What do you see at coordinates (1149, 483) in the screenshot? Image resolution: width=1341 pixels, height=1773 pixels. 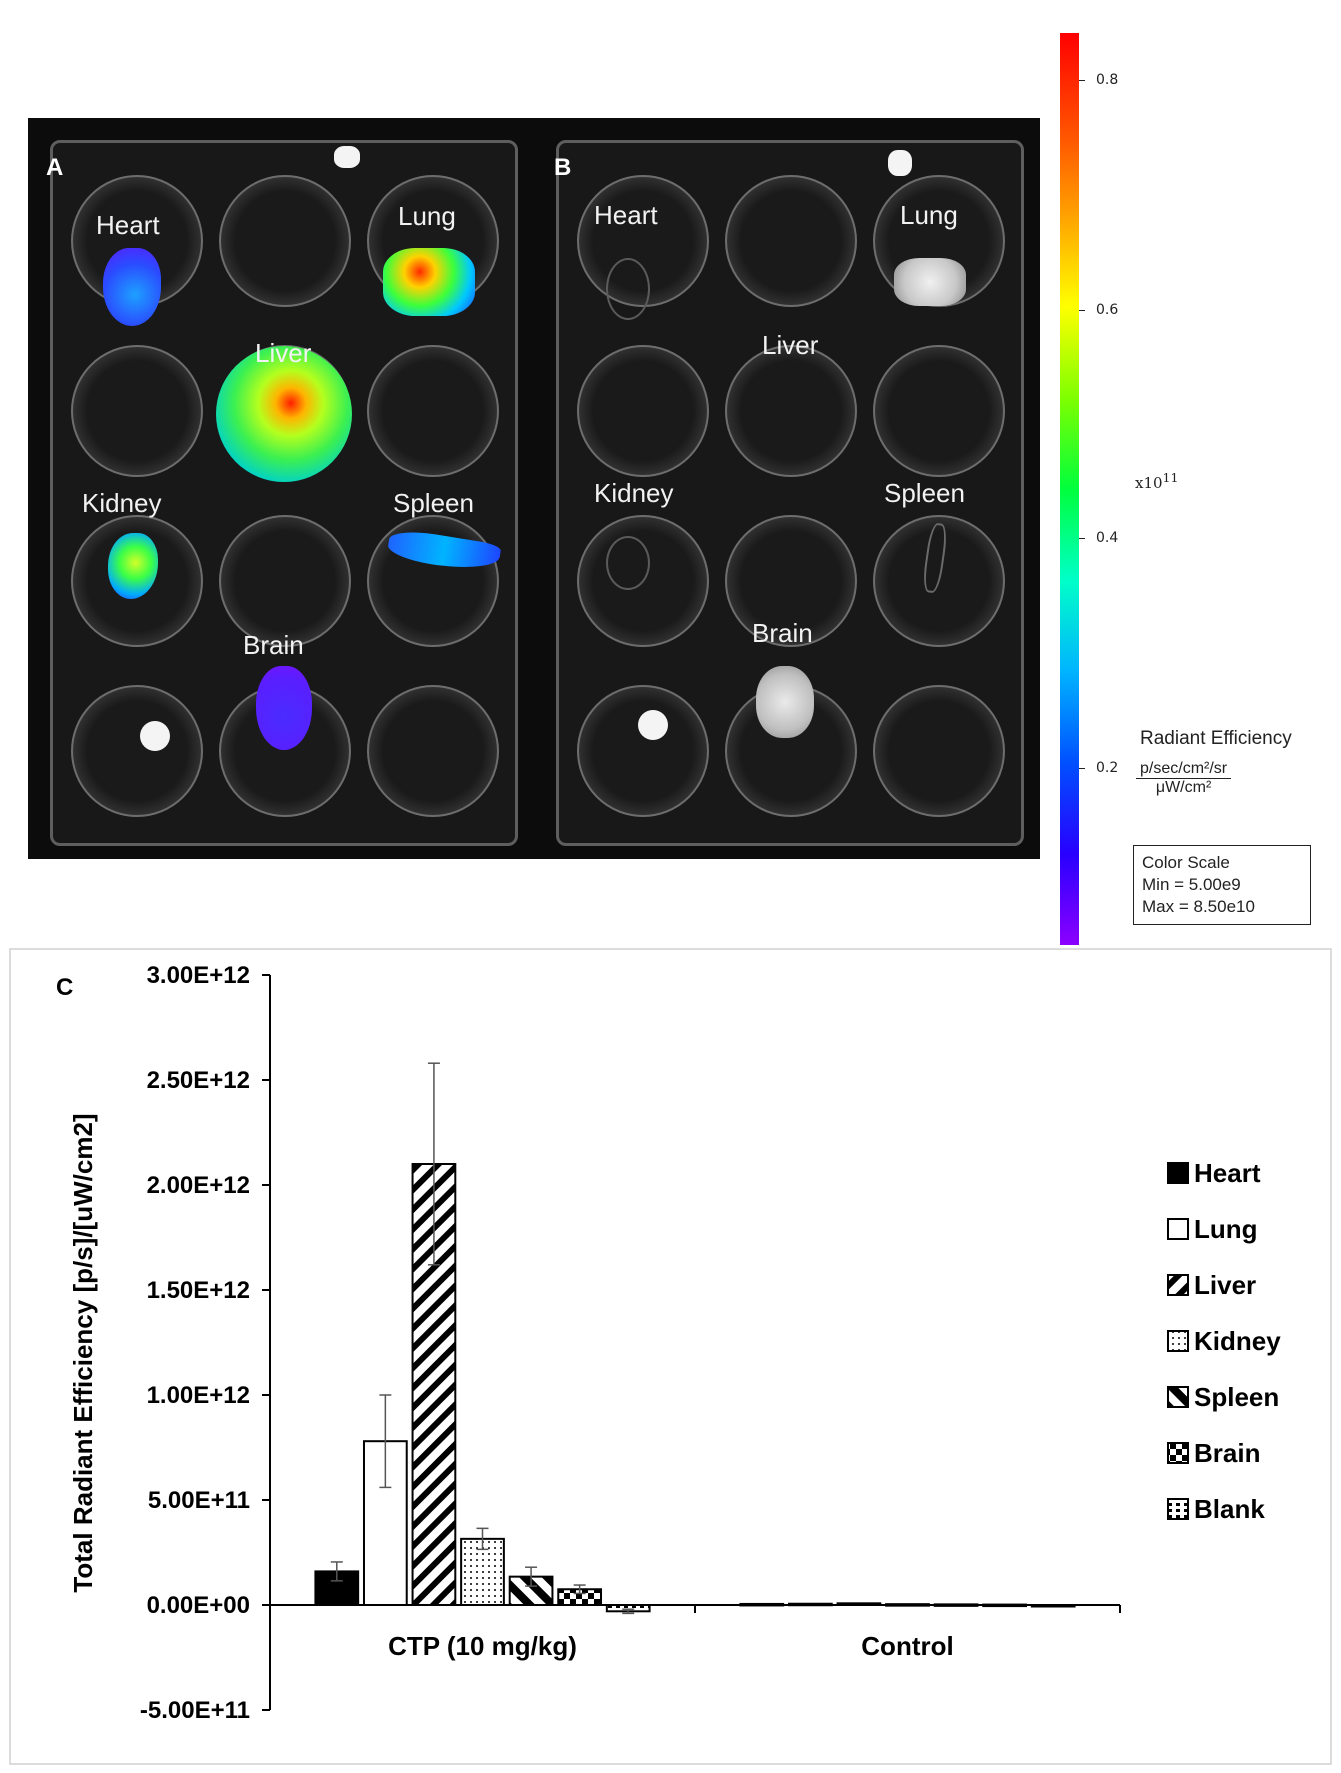 I see `exponent-base: x10` at bounding box center [1149, 483].